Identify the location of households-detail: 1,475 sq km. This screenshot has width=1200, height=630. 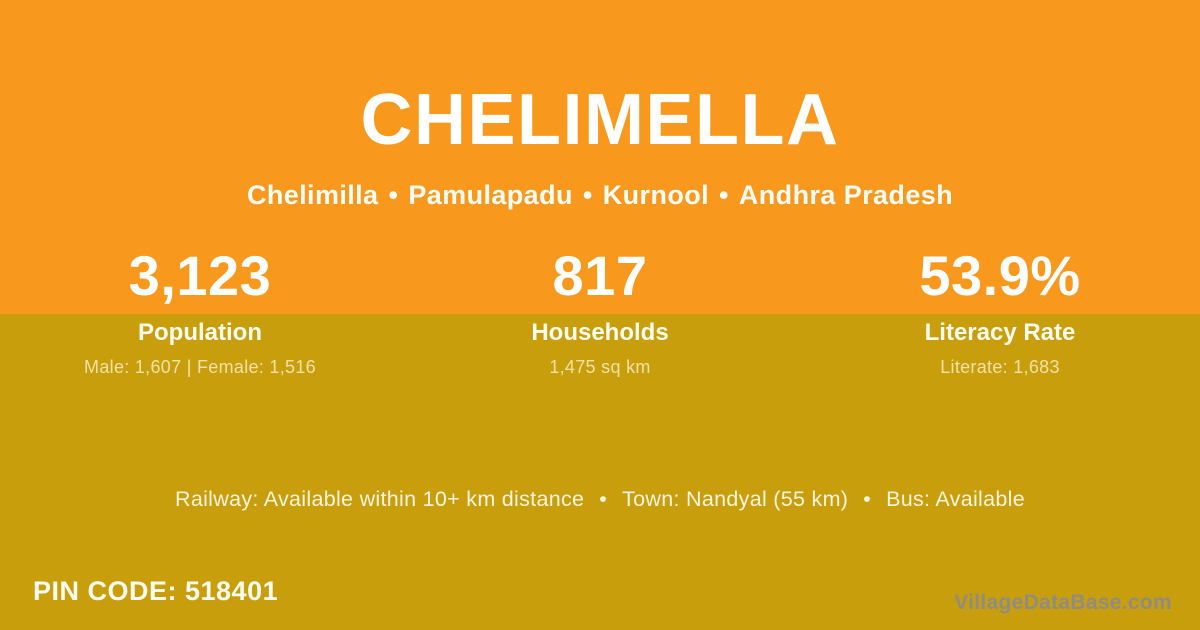
(600, 367).